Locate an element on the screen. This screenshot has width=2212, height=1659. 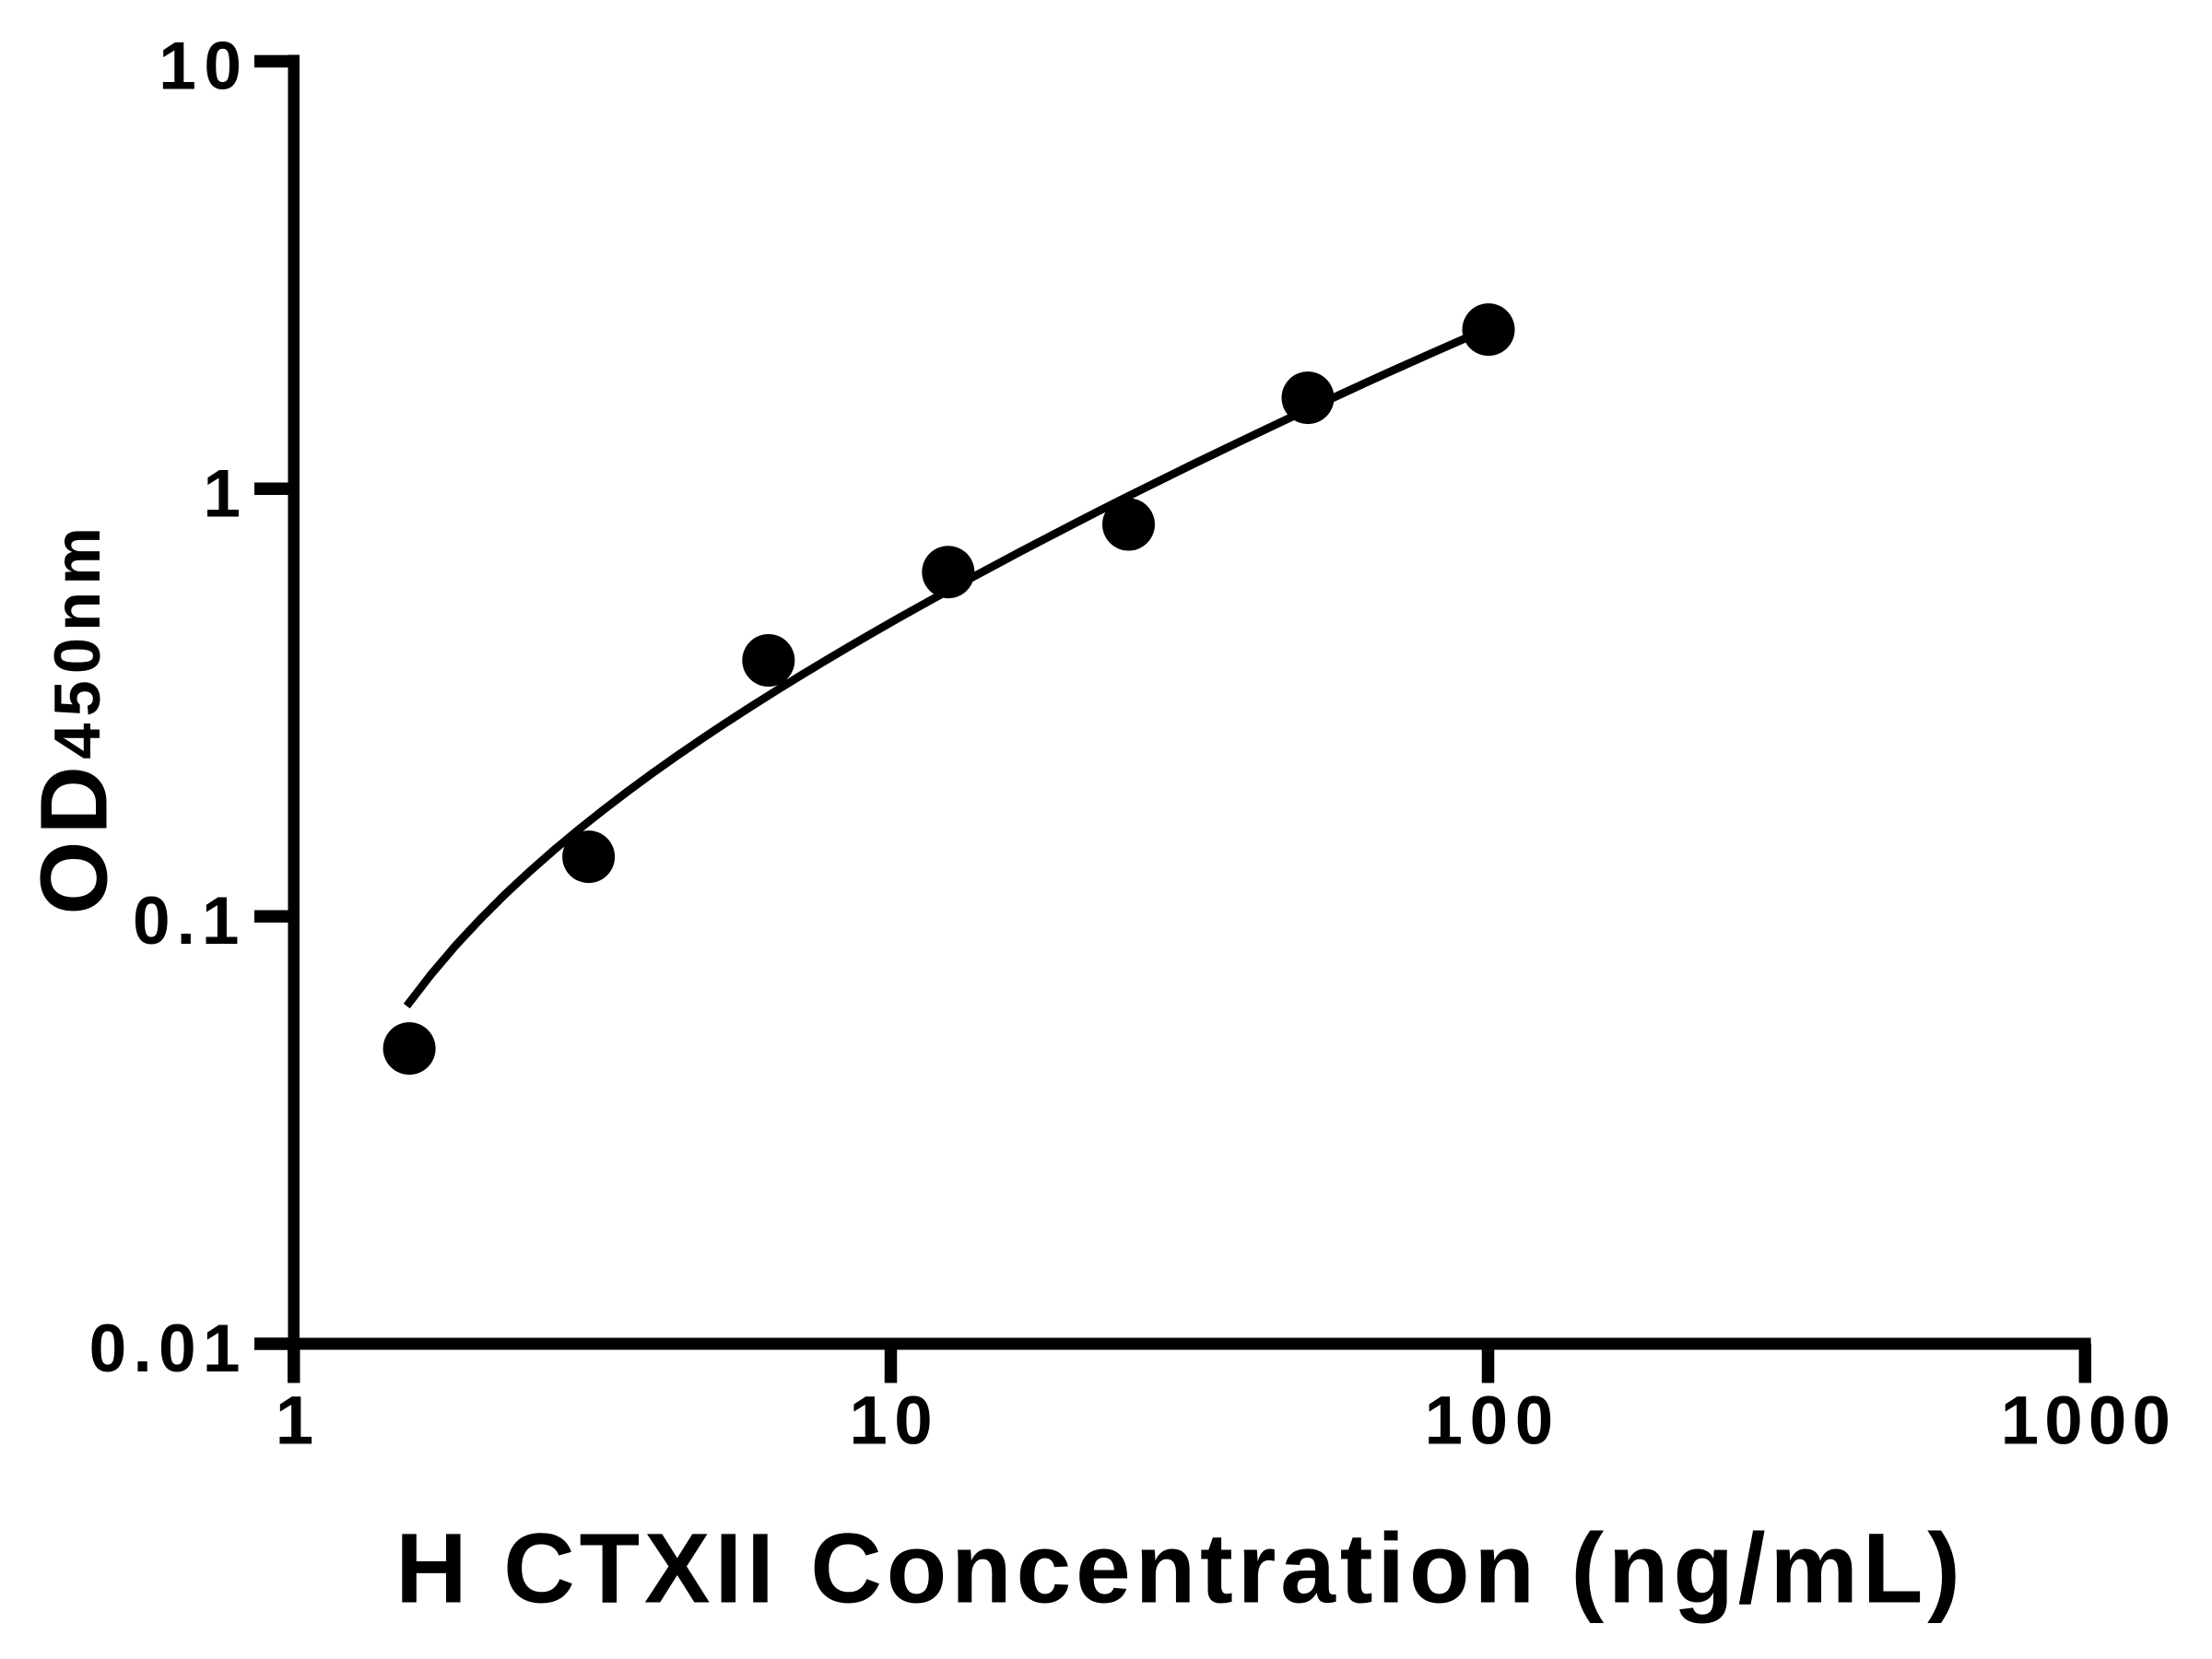
svg-text: H CTXII Concentration (ng/mL) is located at coordinates (1180, 1568).